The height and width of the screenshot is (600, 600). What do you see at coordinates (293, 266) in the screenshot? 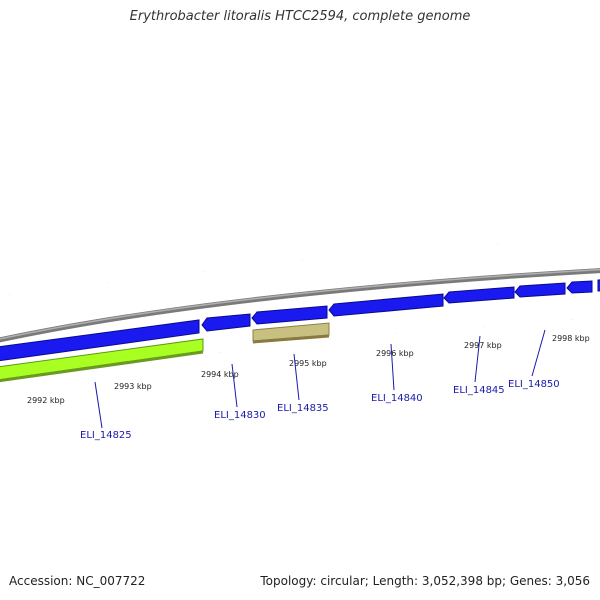
I see `outer-tick-track` at bounding box center [293, 266].